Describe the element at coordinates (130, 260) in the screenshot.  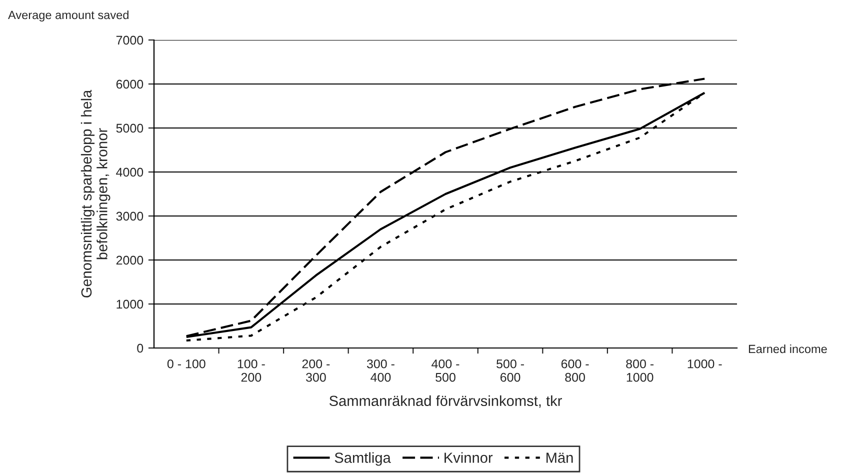
I see `y-tick-label: 2000` at that location.